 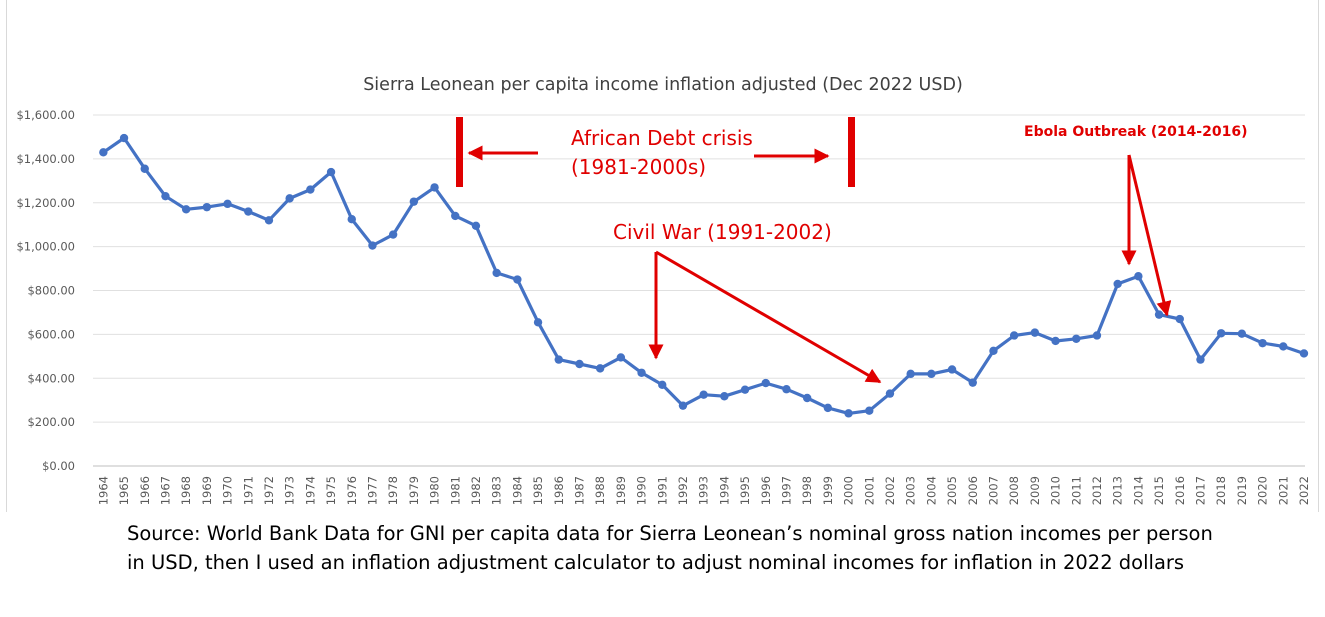 I want to click on x-tick-label: 1977, so click(x=372, y=490).